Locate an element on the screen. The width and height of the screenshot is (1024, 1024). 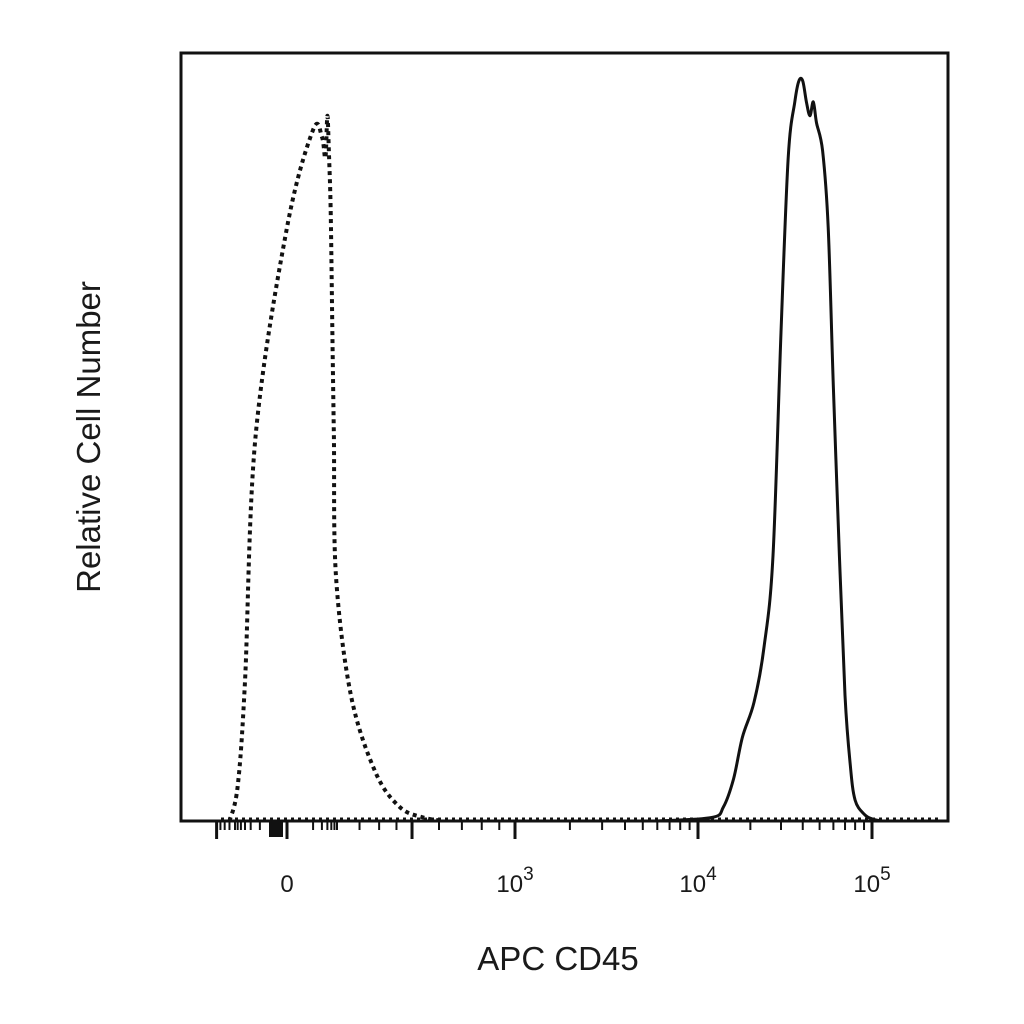
x-axis-tick-labels: 0 10³ 10⁴ 10⁵ is located at coordinates (585, 881).